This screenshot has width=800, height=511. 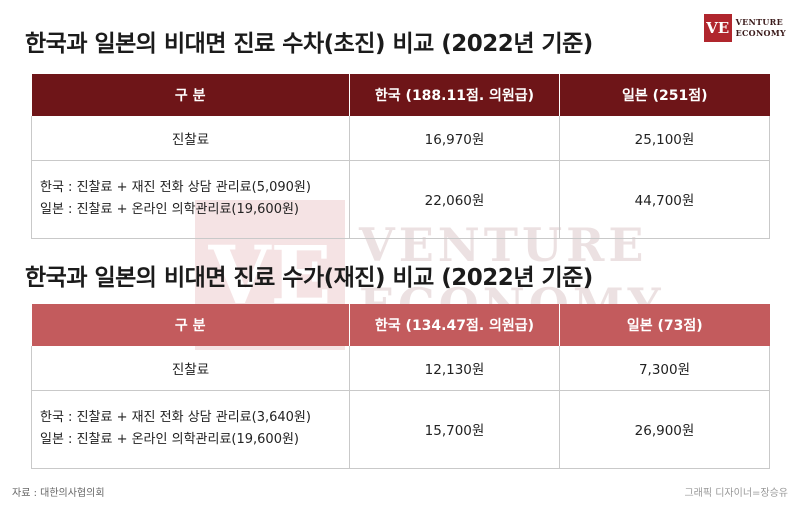 I want to click on table-row: 진찰료 16,970원 25,100원, so click(x=400, y=138).